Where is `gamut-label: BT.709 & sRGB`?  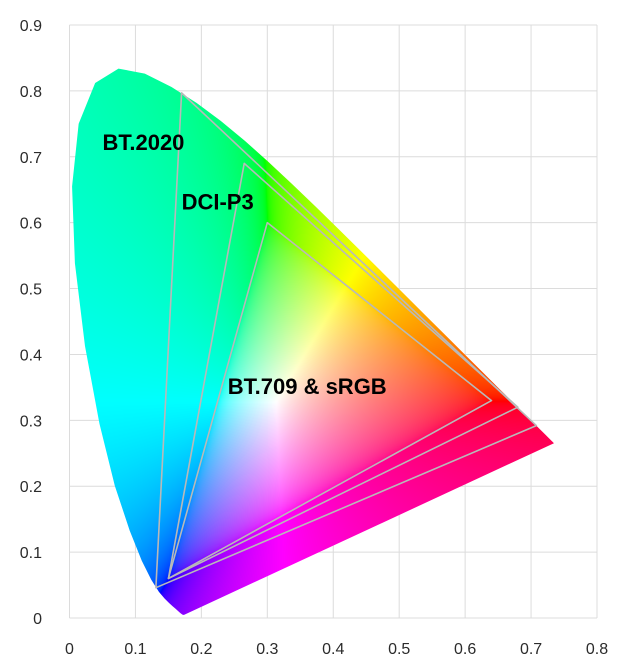
gamut-label: BT.709 & sRGB is located at coordinates (307, 386).